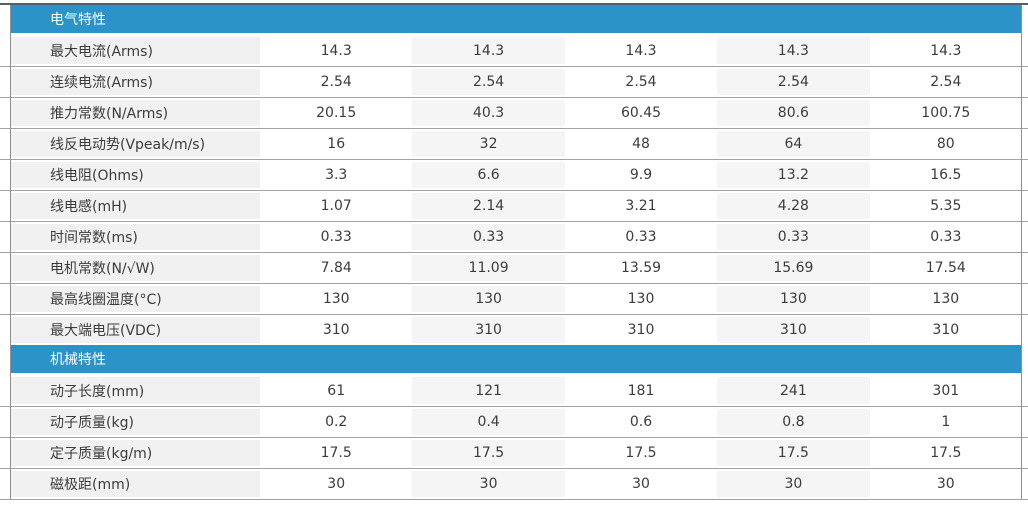  I want to click on row-label: 时间常数(ms), so click(135, 237).